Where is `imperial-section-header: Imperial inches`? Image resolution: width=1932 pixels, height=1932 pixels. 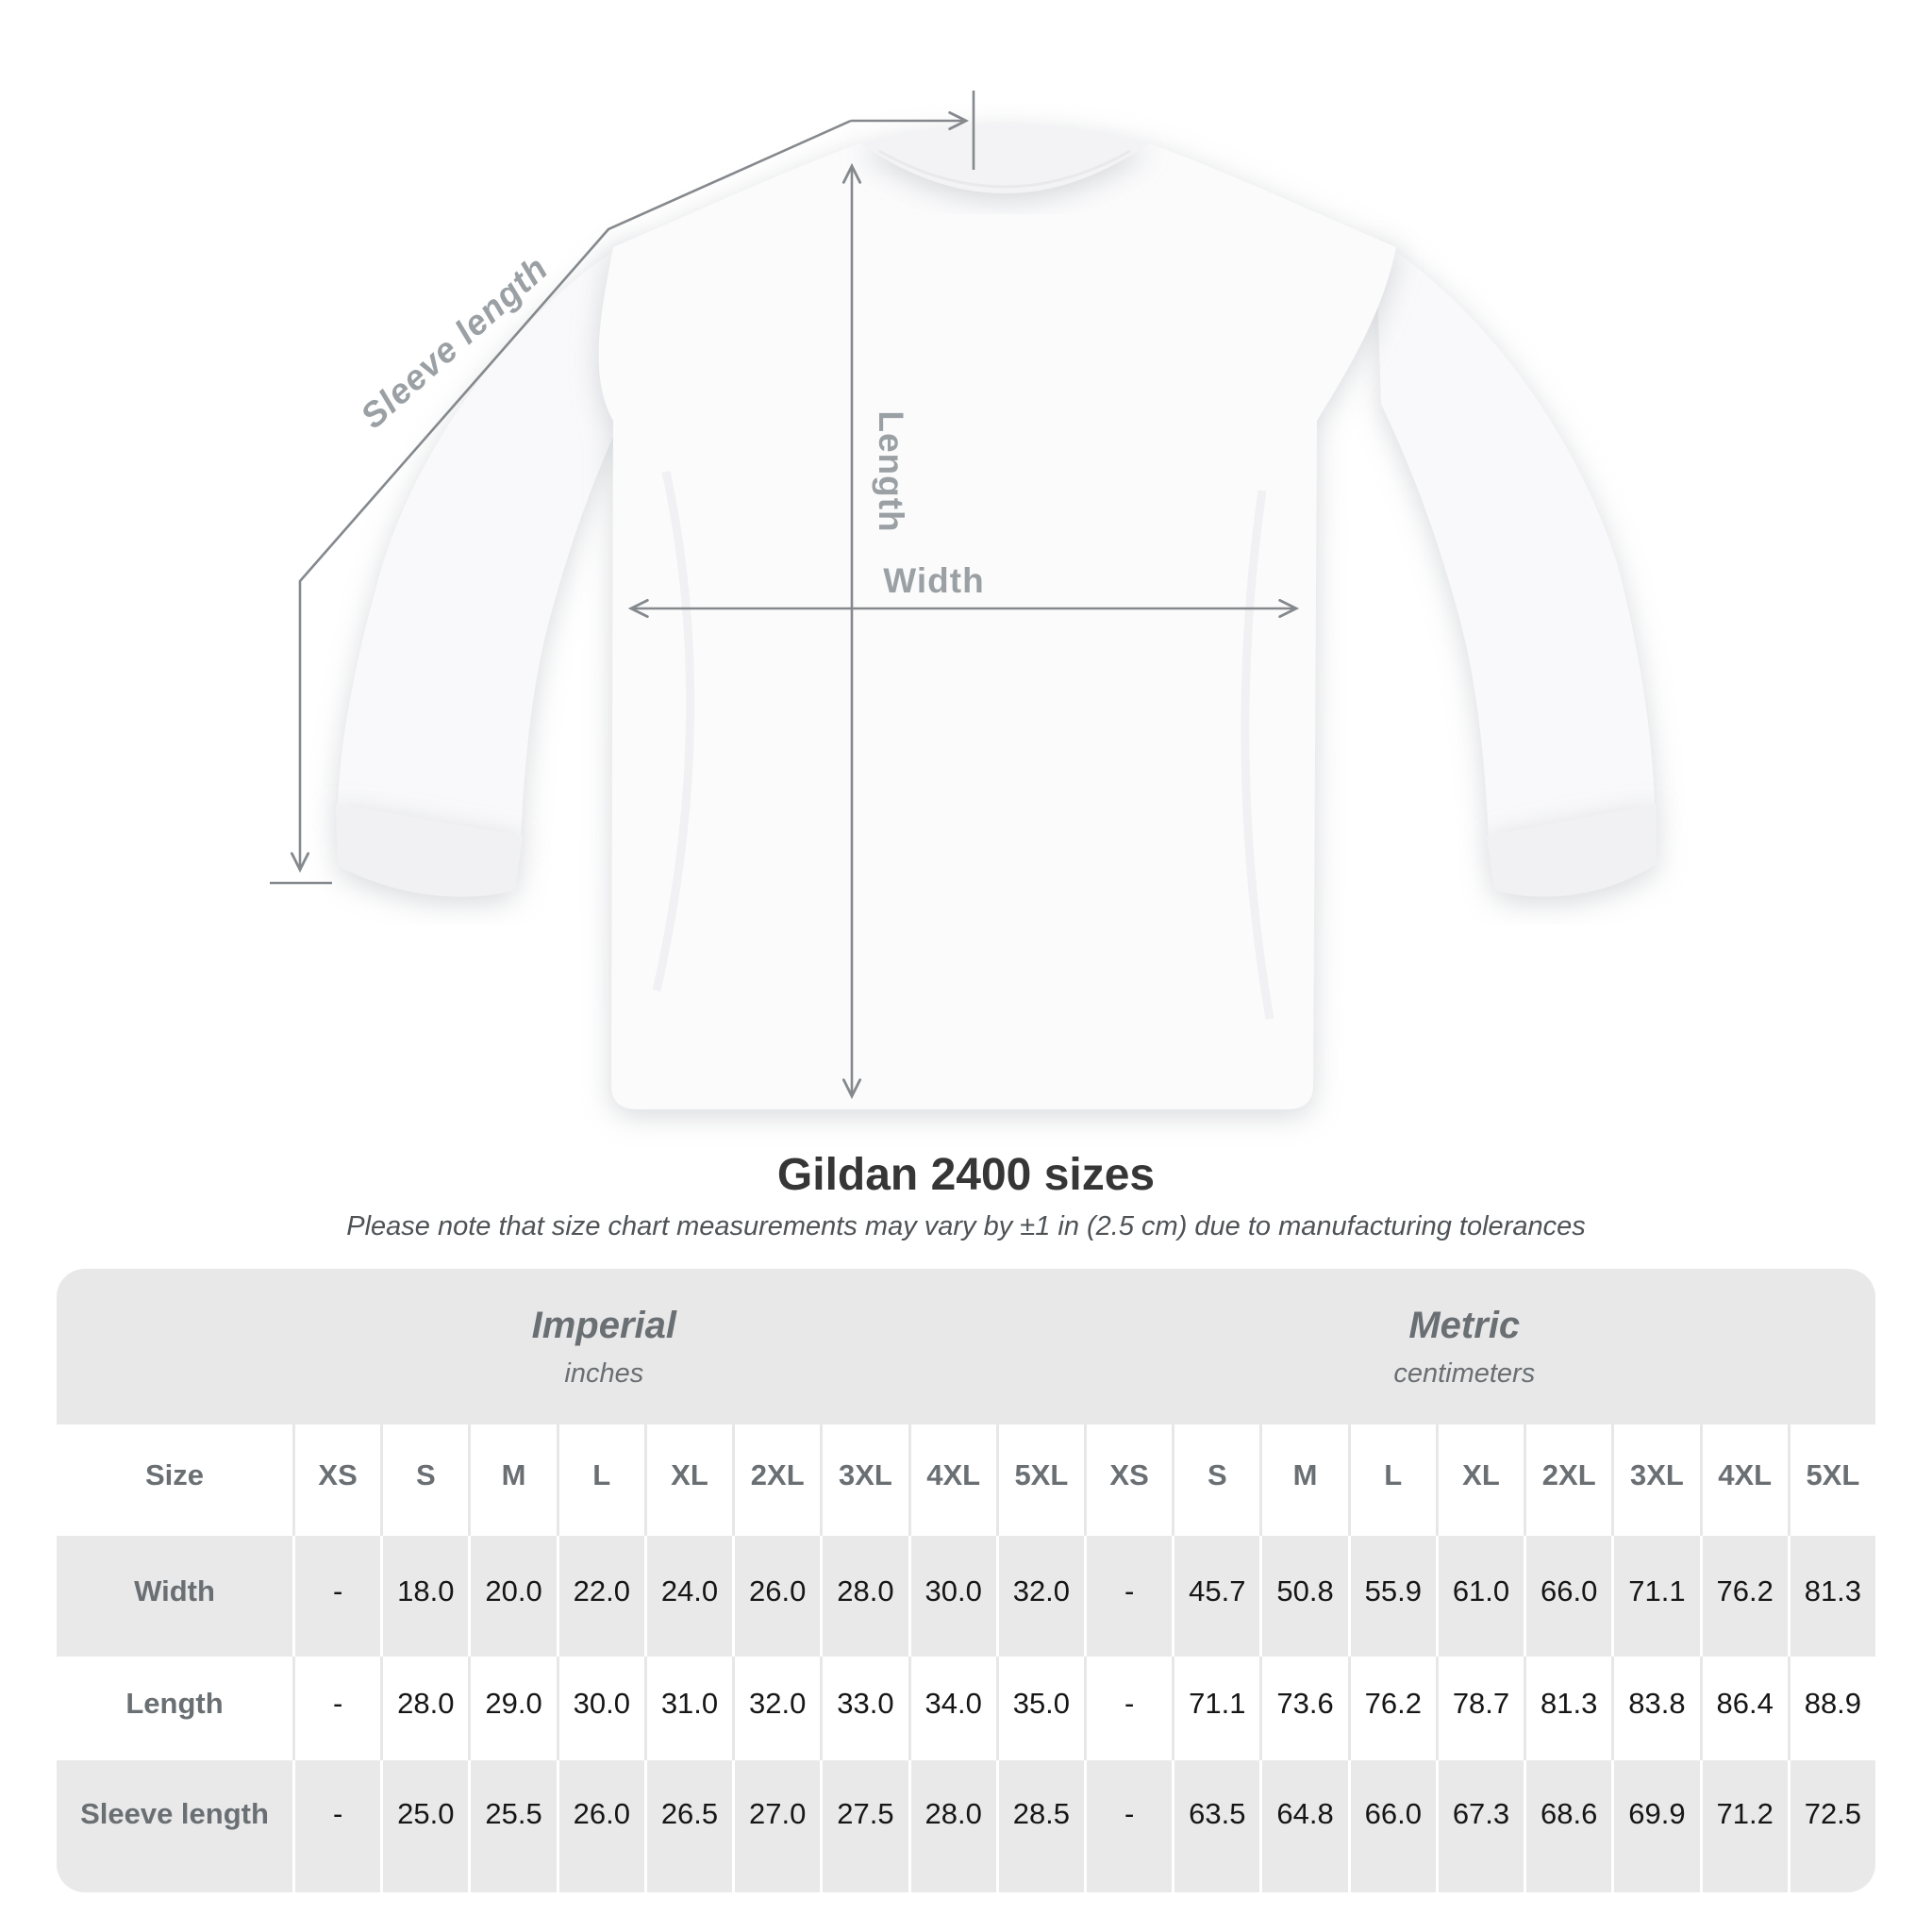
imperial-section-header: Imperial inches is located at coordinates (604, 1329).